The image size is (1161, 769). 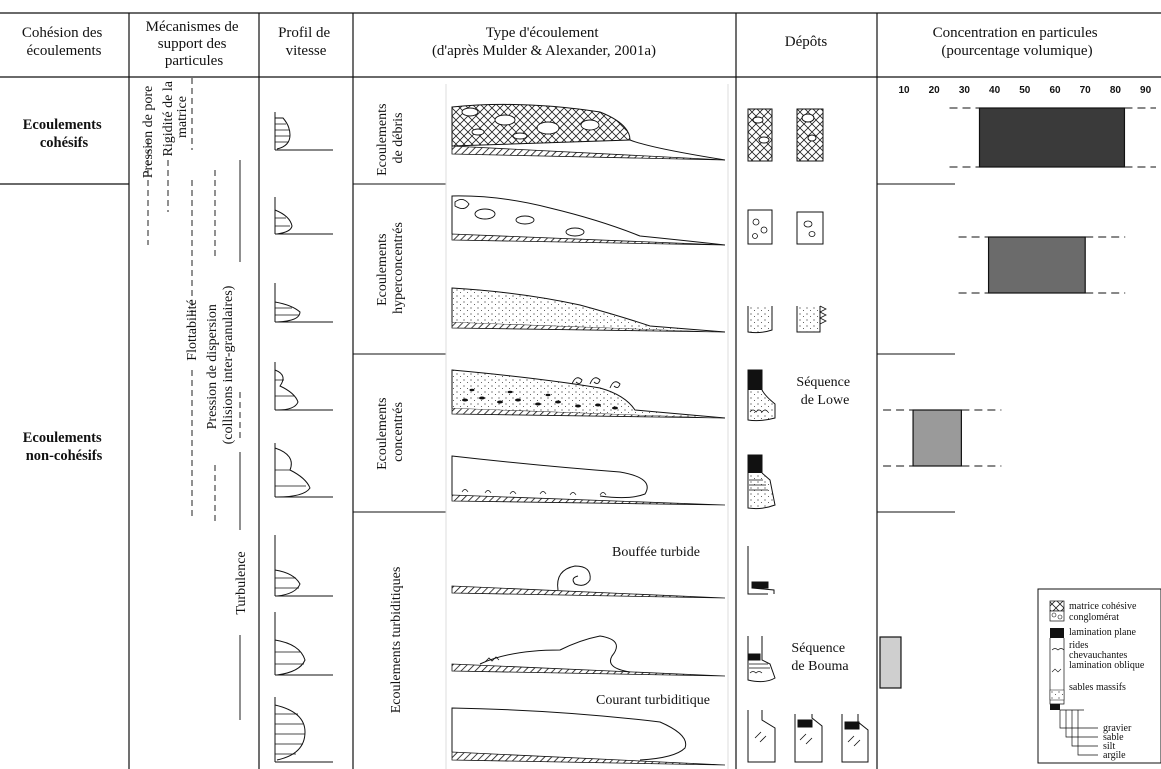 I want to click on legend-rides: rides, so click(x=1079, y=645).